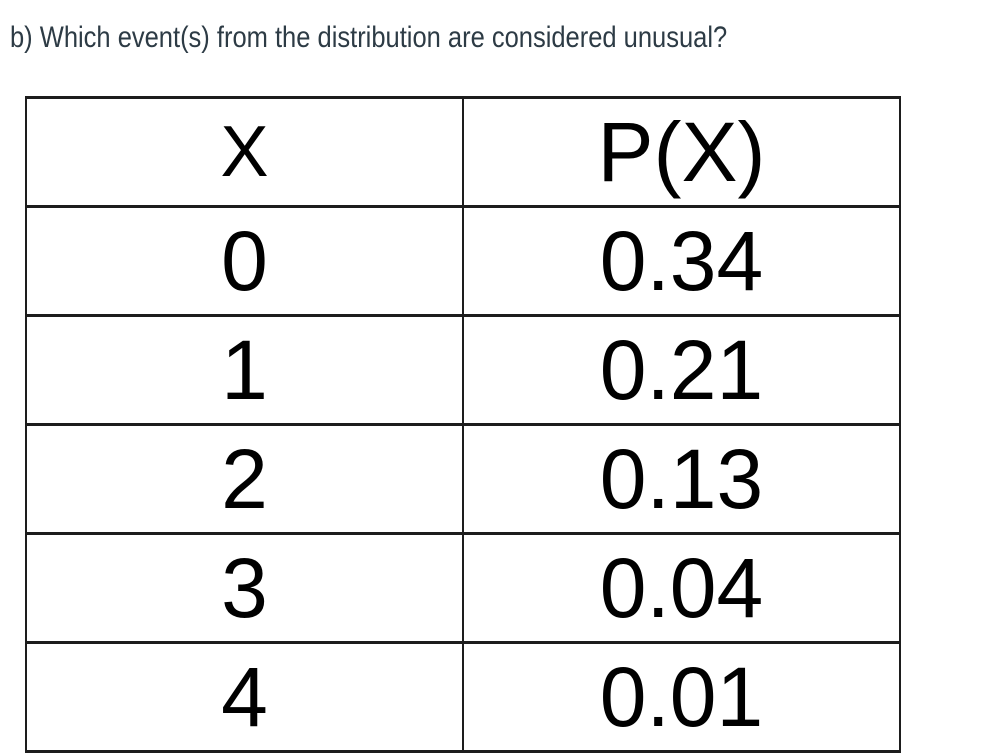  Describe the element at coordinates (681, 370) in the screenshot. I see `cell-px-1: 0.21` at that location.